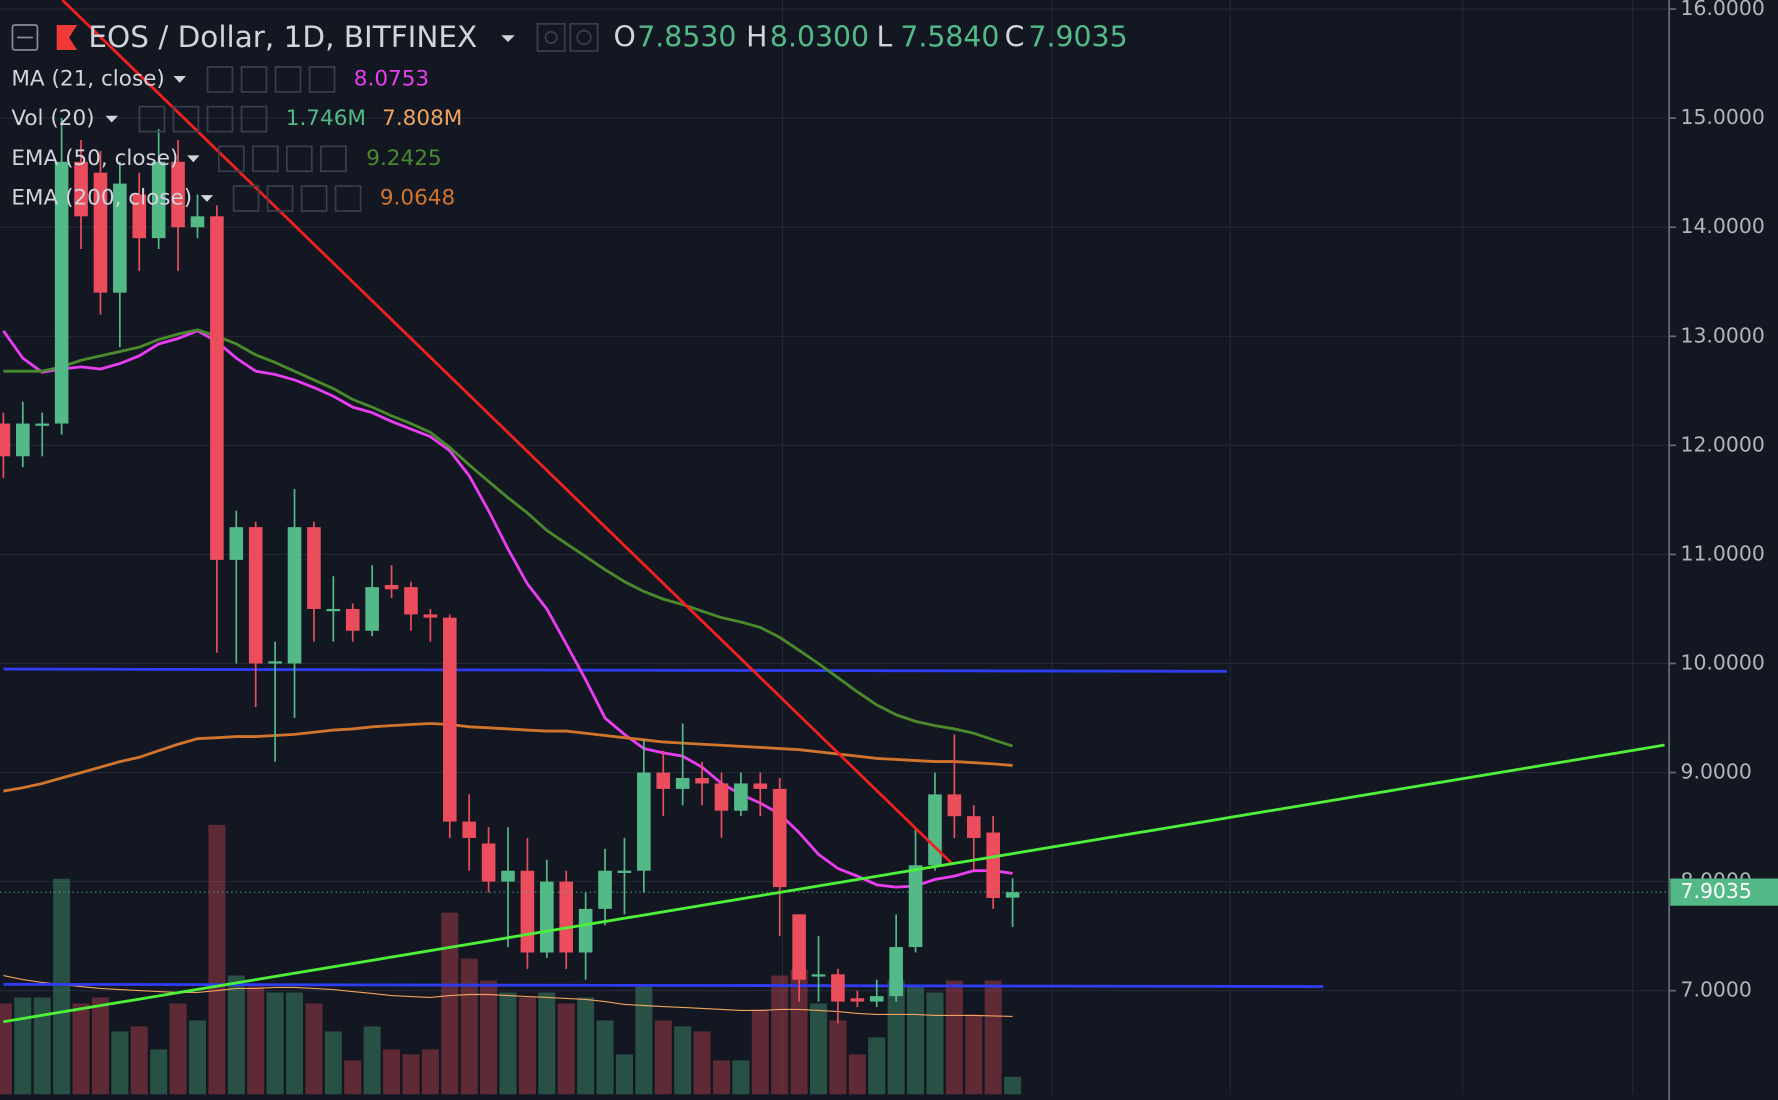  I want to click on ohlc-key: L, so click(885, 37).